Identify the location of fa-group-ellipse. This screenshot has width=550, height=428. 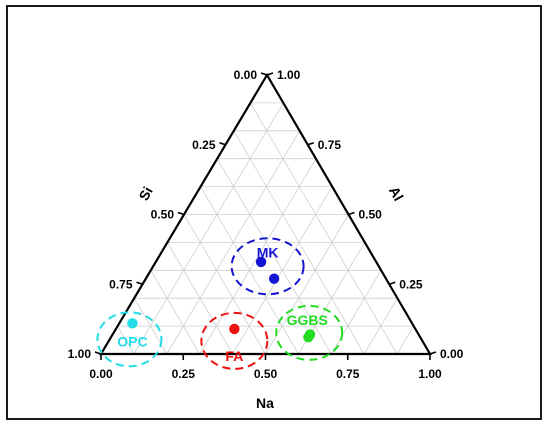
(234, 340).